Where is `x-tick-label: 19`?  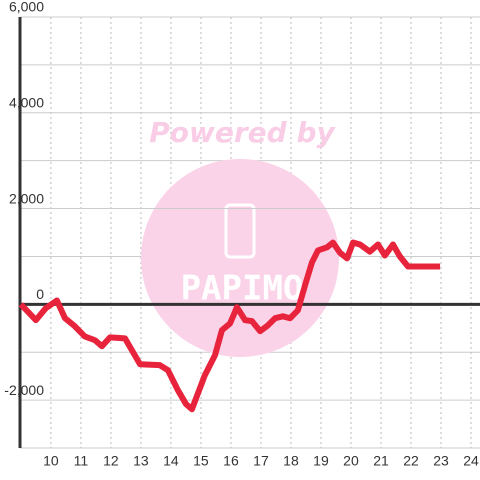 x-tick-label: 19 is located at coordinates (321, 461).